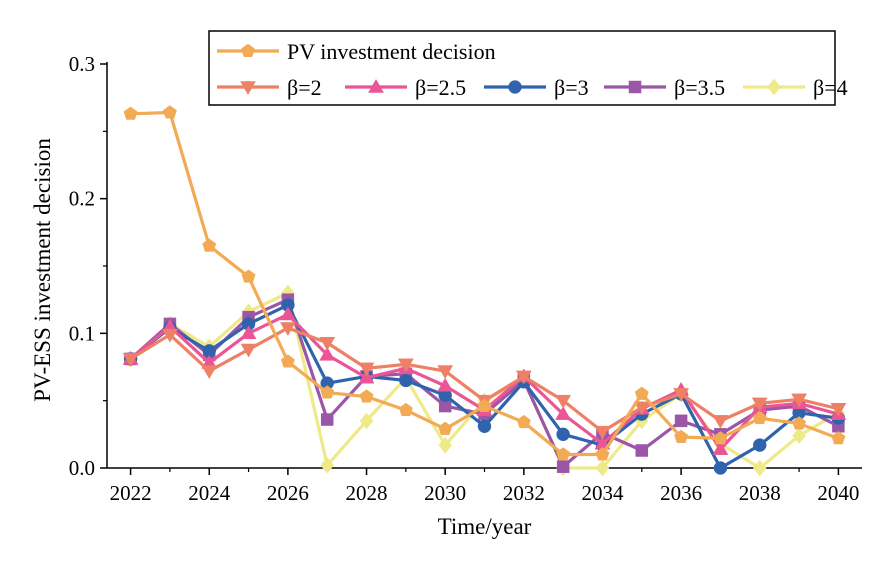 Image resolution: width=891 pixels, height=564 pixels. Describe the element at coordinates (524, 493) in the screenshot. I see `x-tick-label: 2032` at that location.